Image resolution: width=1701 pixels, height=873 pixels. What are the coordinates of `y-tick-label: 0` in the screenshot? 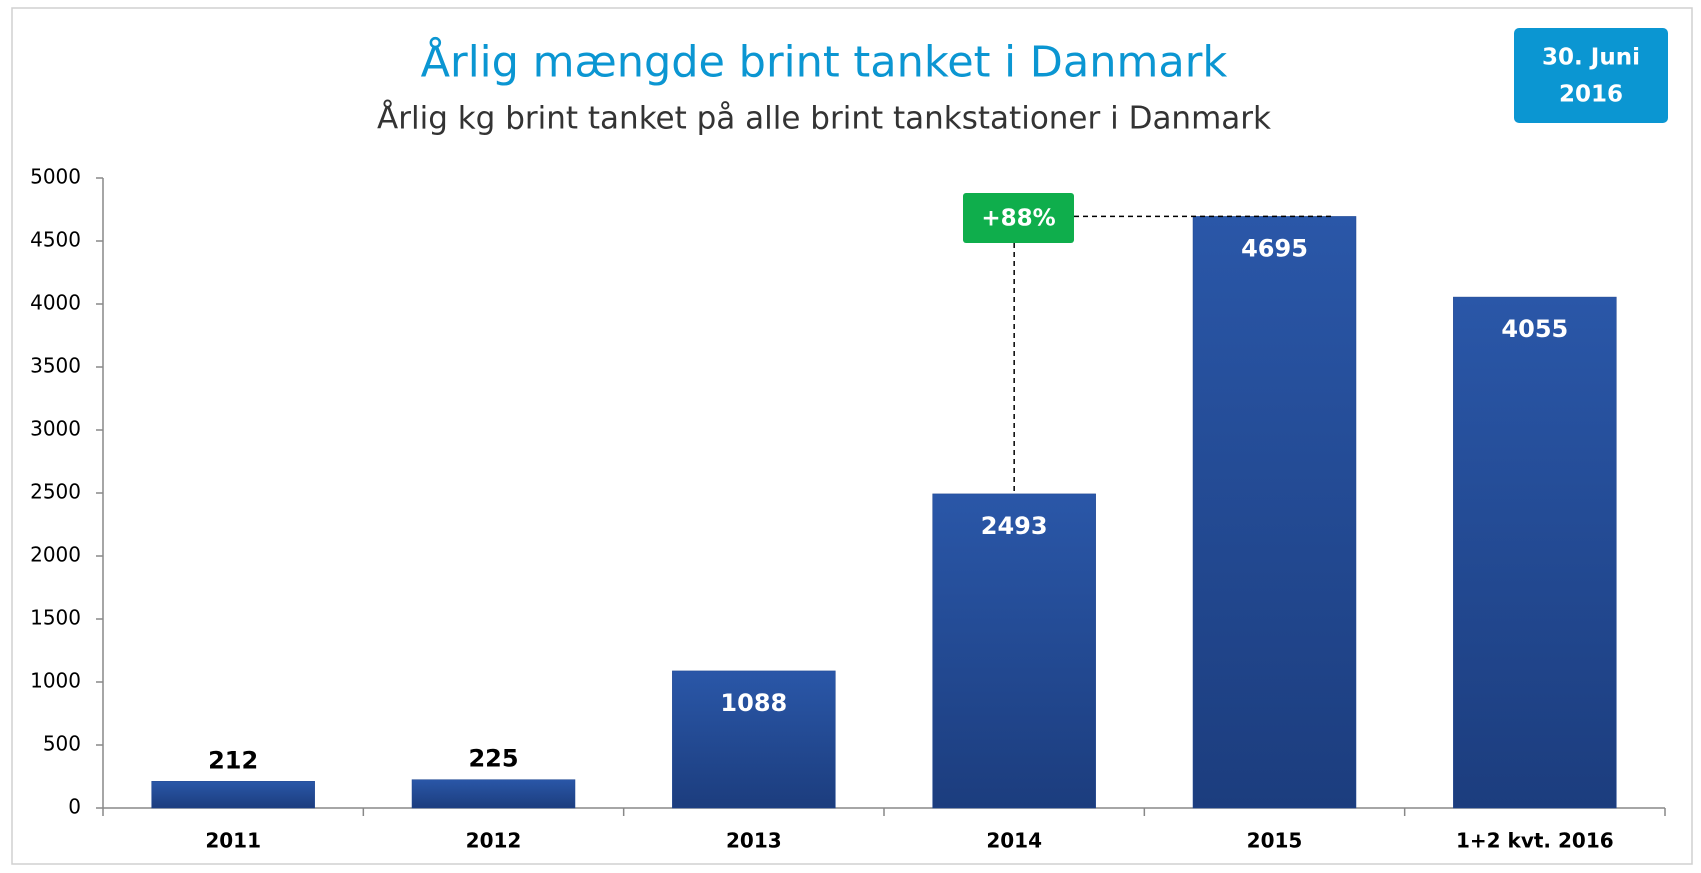 It's located at (74, 807).